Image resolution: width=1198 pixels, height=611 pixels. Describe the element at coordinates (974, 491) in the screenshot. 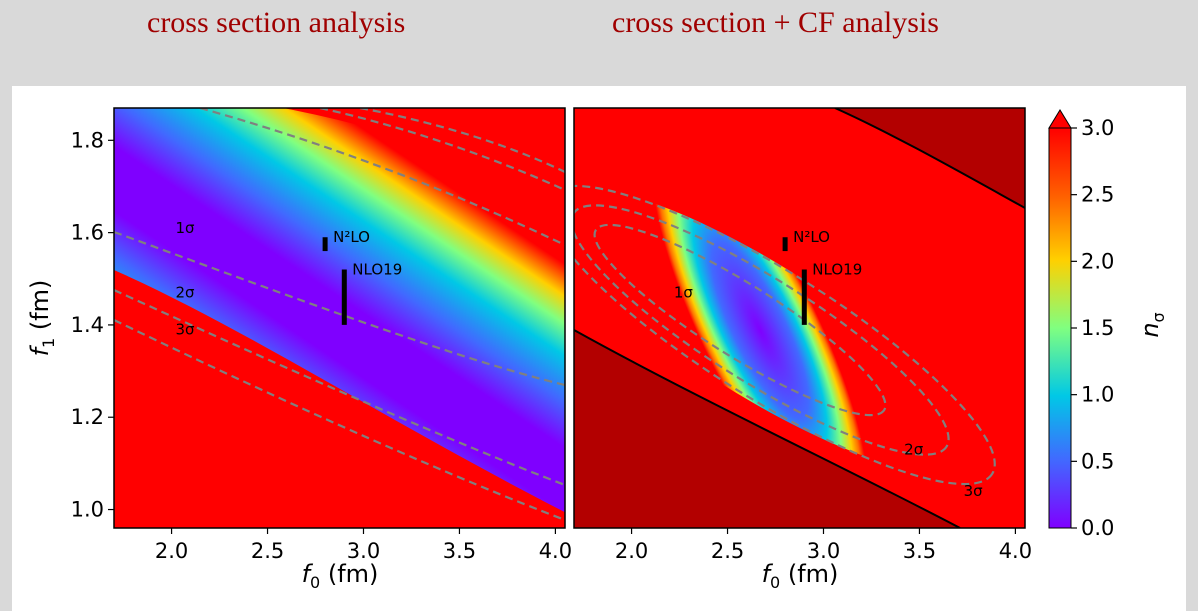

I see `right-contour-label: 3σ` at that location.